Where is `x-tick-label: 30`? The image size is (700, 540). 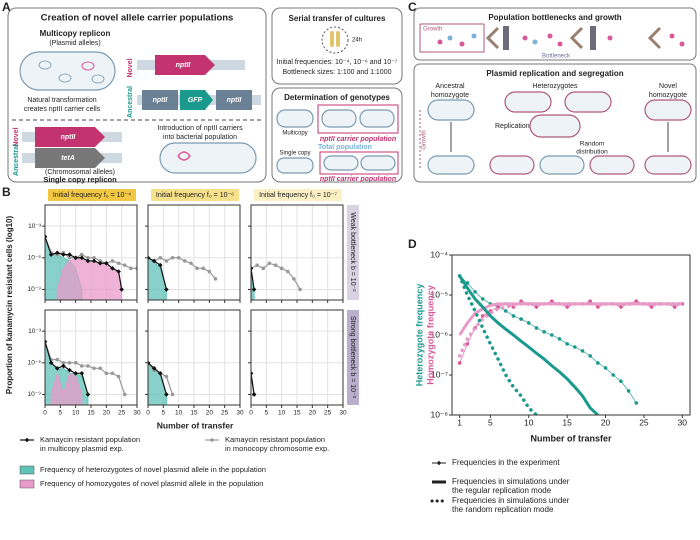 x-tick-label: 30 is located at coordinates (137, 413).